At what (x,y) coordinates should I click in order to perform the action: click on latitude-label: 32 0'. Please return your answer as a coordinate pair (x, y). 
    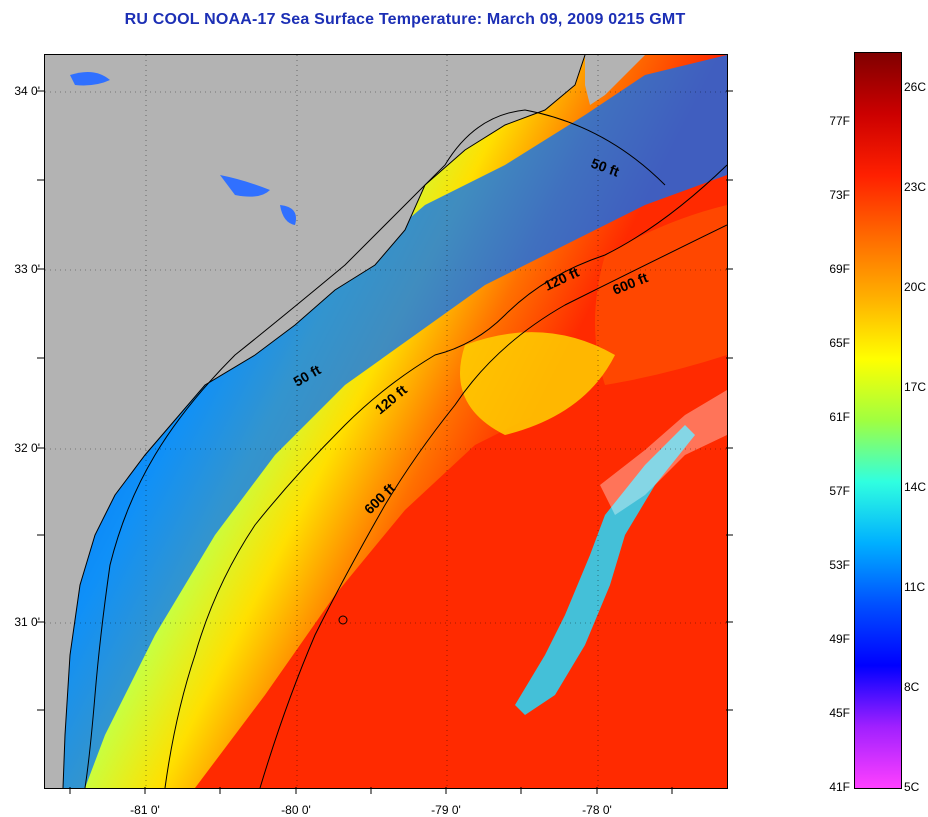
    Looking at the image, I should click on (27, 448).